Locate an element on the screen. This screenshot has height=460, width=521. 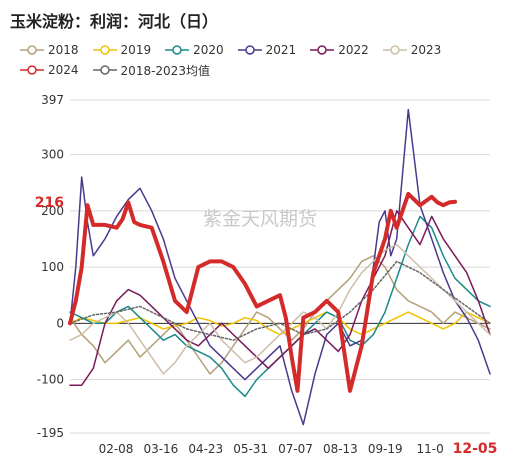
legend-item: 2023 is located at coordinates (412, 50).